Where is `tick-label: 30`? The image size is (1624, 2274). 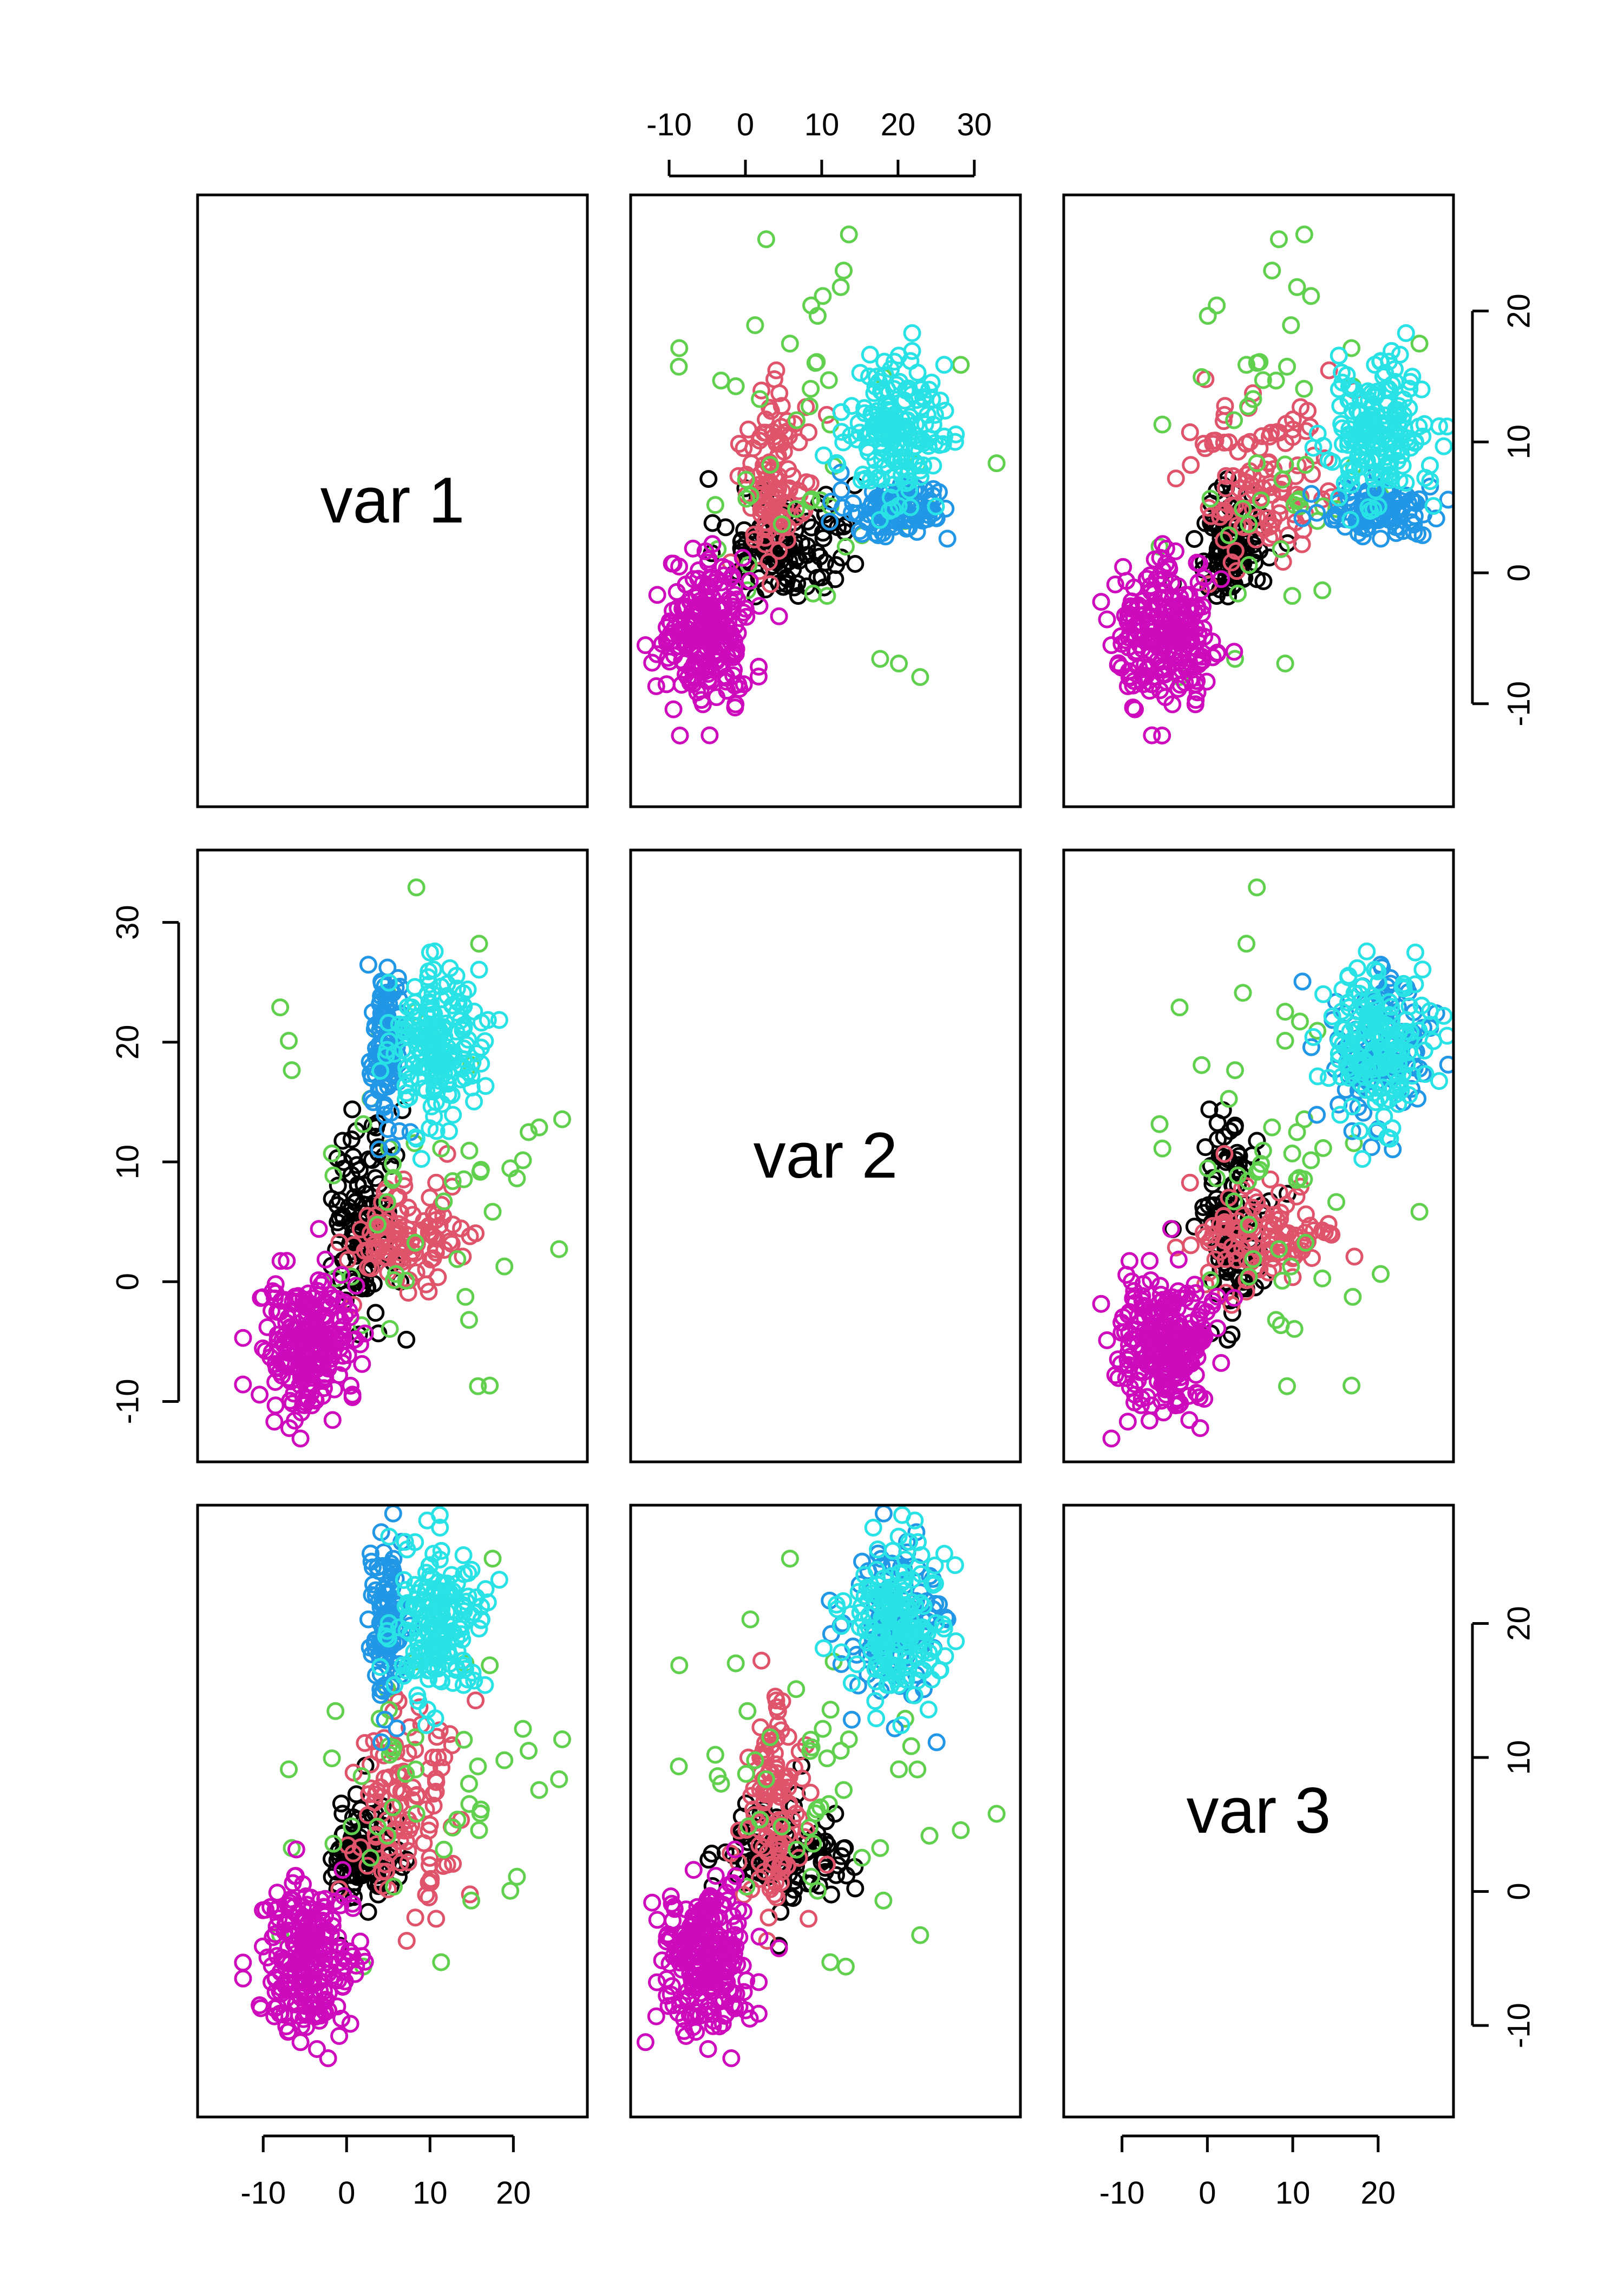
tick-label: 30 is located at coordinates (128, 923).